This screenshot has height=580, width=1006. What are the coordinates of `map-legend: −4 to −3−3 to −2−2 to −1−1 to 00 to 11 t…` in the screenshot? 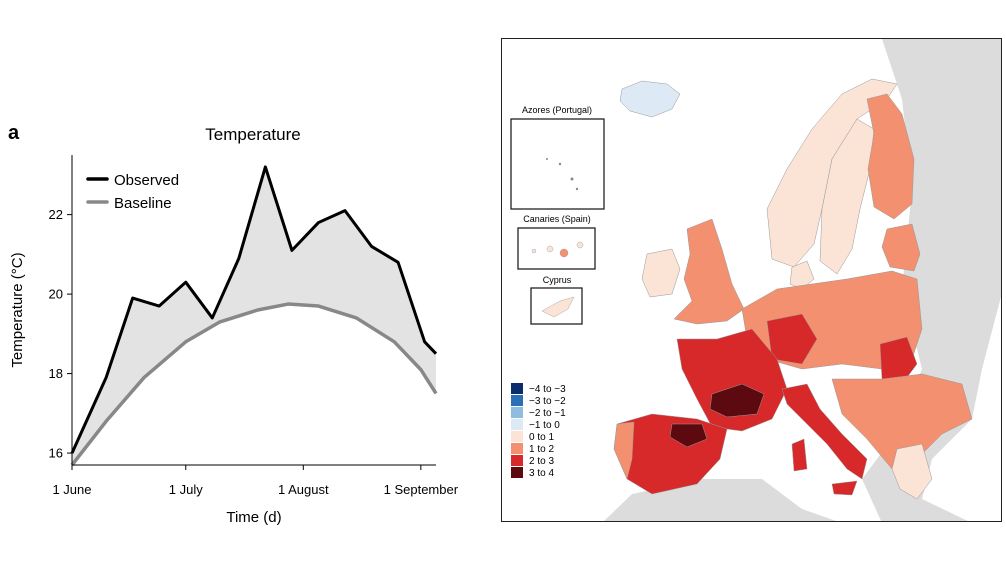 It's located at (538, 431).